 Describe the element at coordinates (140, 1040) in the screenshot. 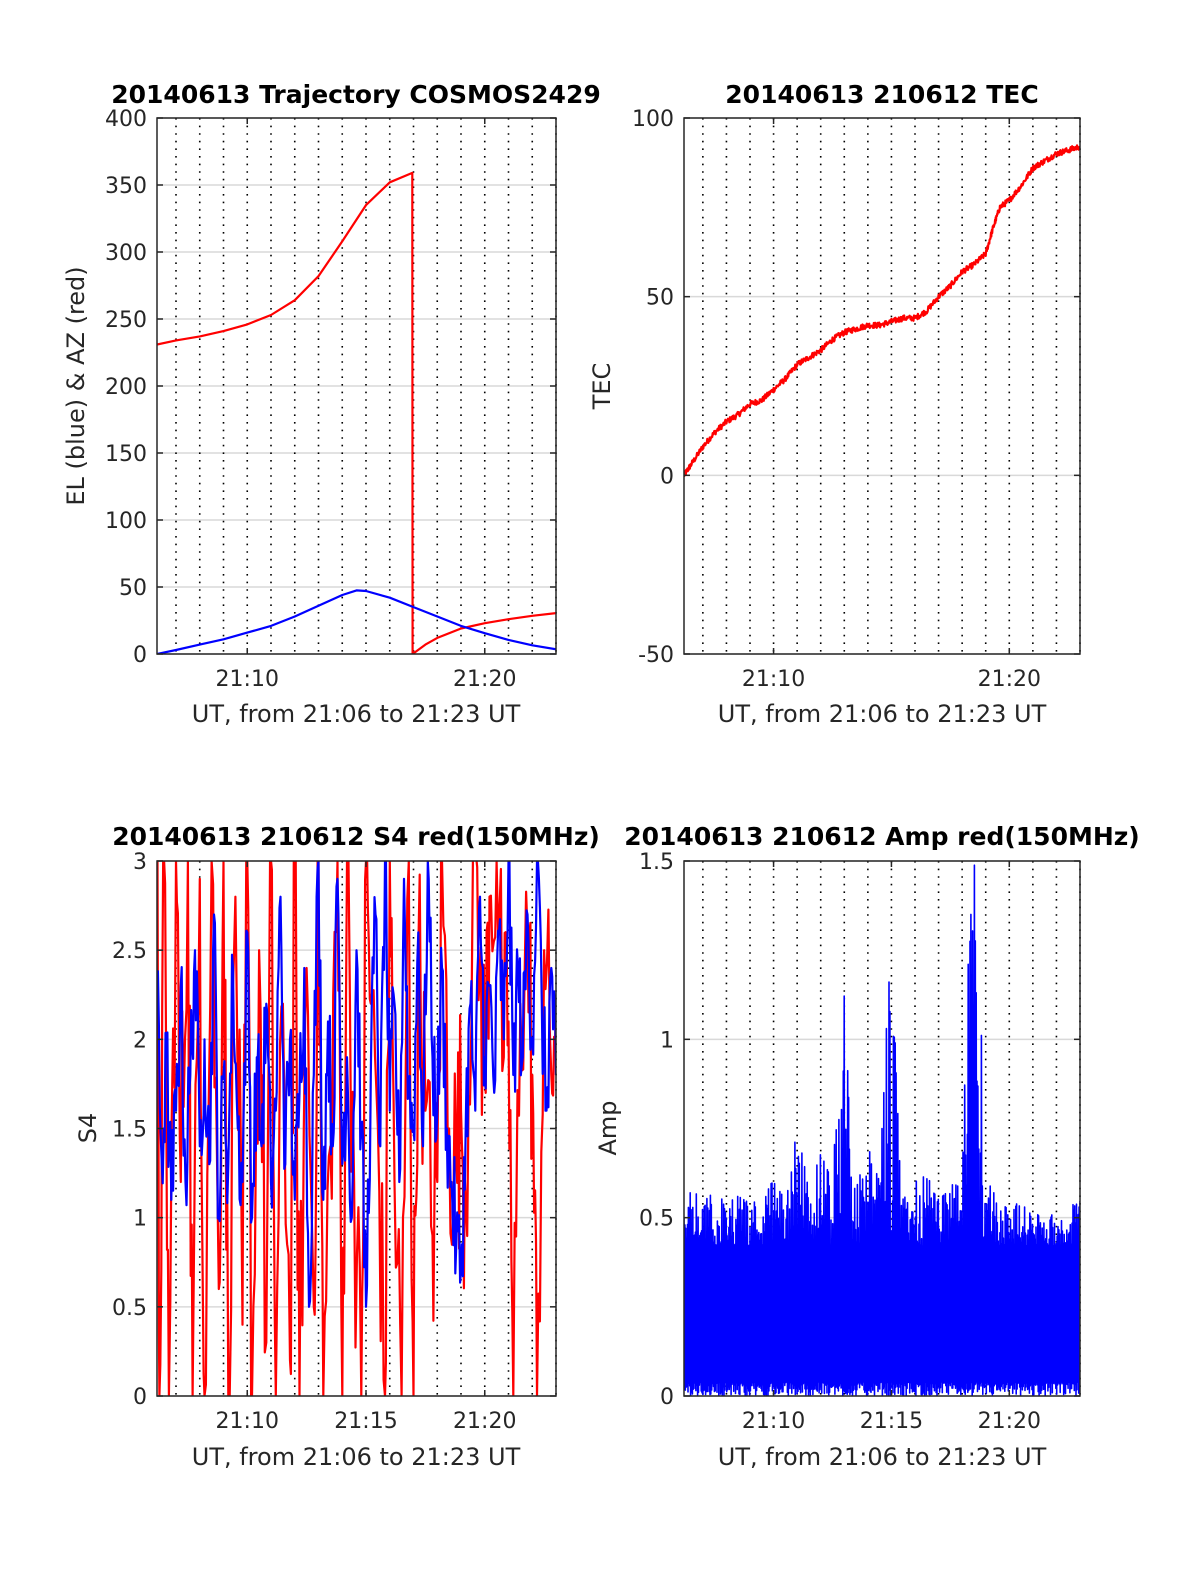

I see `y-tick-label: 2` at that location.